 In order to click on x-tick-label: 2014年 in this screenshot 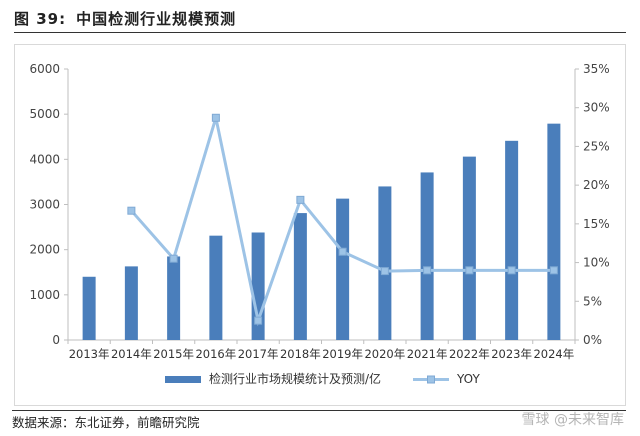, I will do `click(131, 354)`.